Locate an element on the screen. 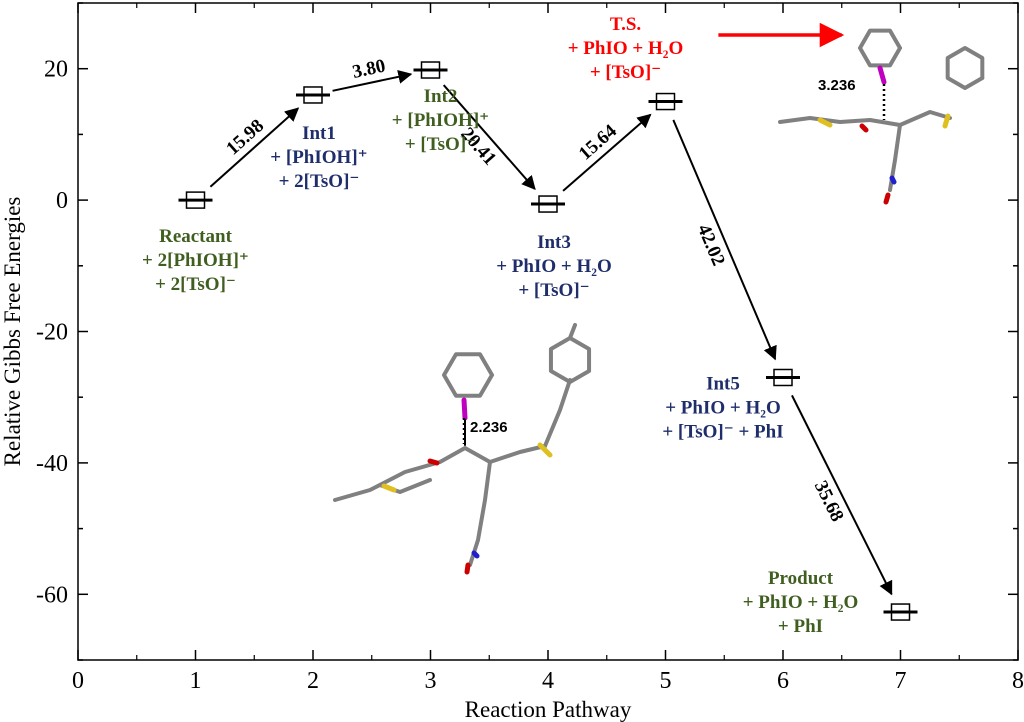 This screenshot has height=722, width=1024. nitrophenyl is located at coordinates (480, 513).